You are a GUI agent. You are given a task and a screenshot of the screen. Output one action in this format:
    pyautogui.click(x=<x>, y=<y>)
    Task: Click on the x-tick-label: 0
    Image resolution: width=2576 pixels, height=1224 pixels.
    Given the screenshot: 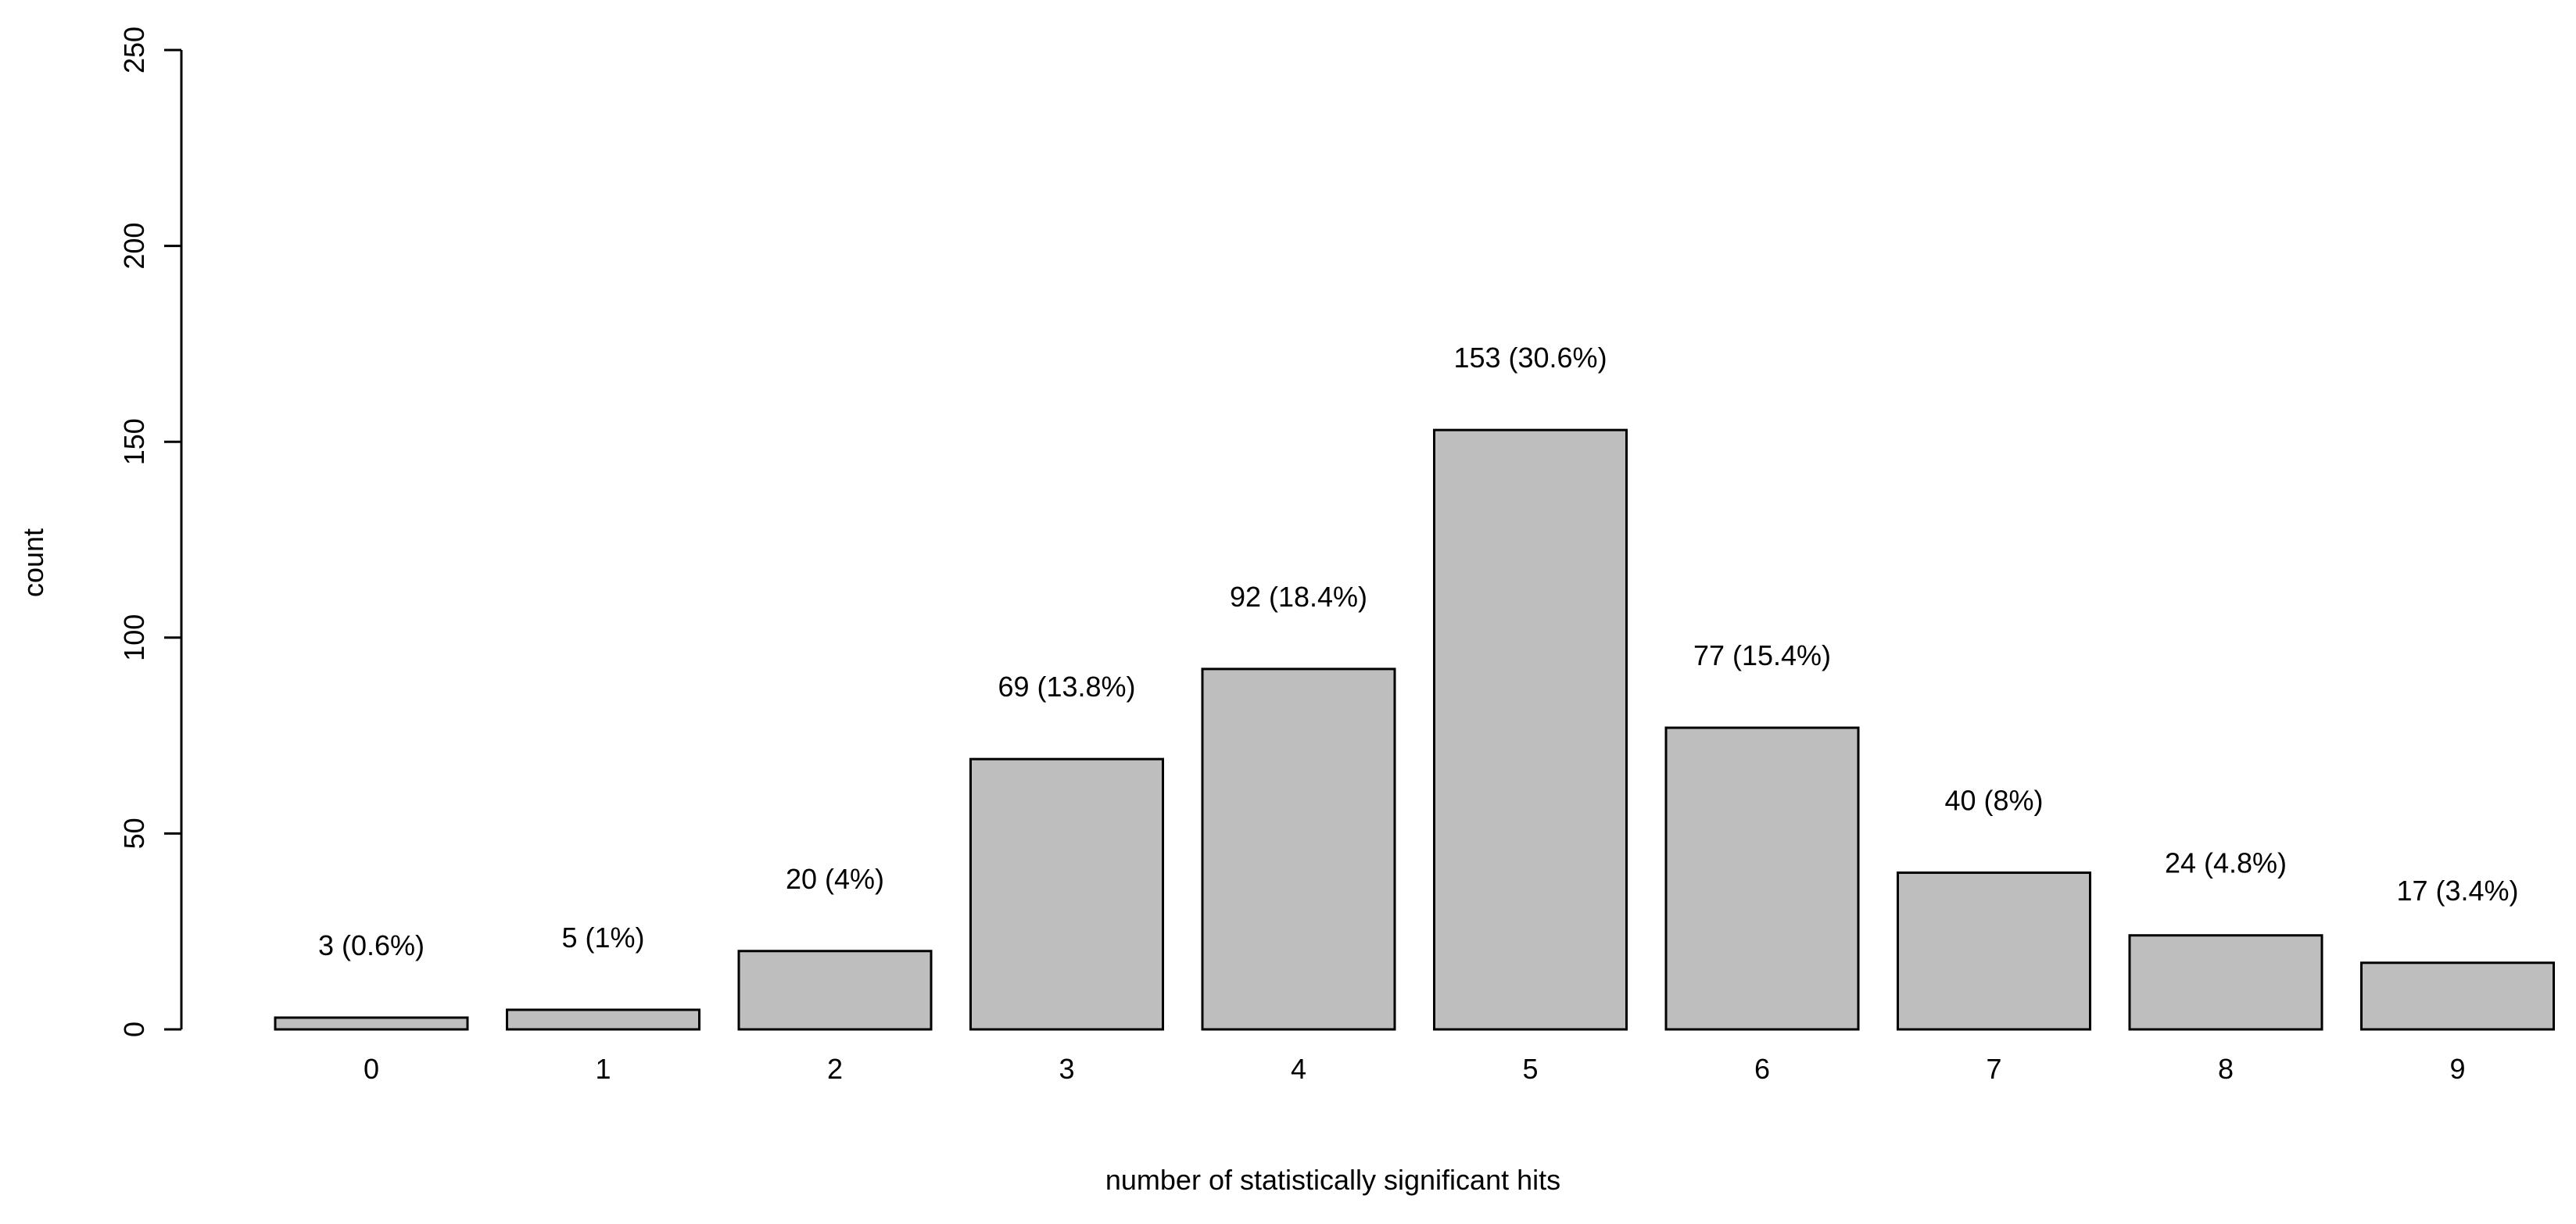 What is the action you would take?
    pyautogui.click(x=371, y=1069)
    